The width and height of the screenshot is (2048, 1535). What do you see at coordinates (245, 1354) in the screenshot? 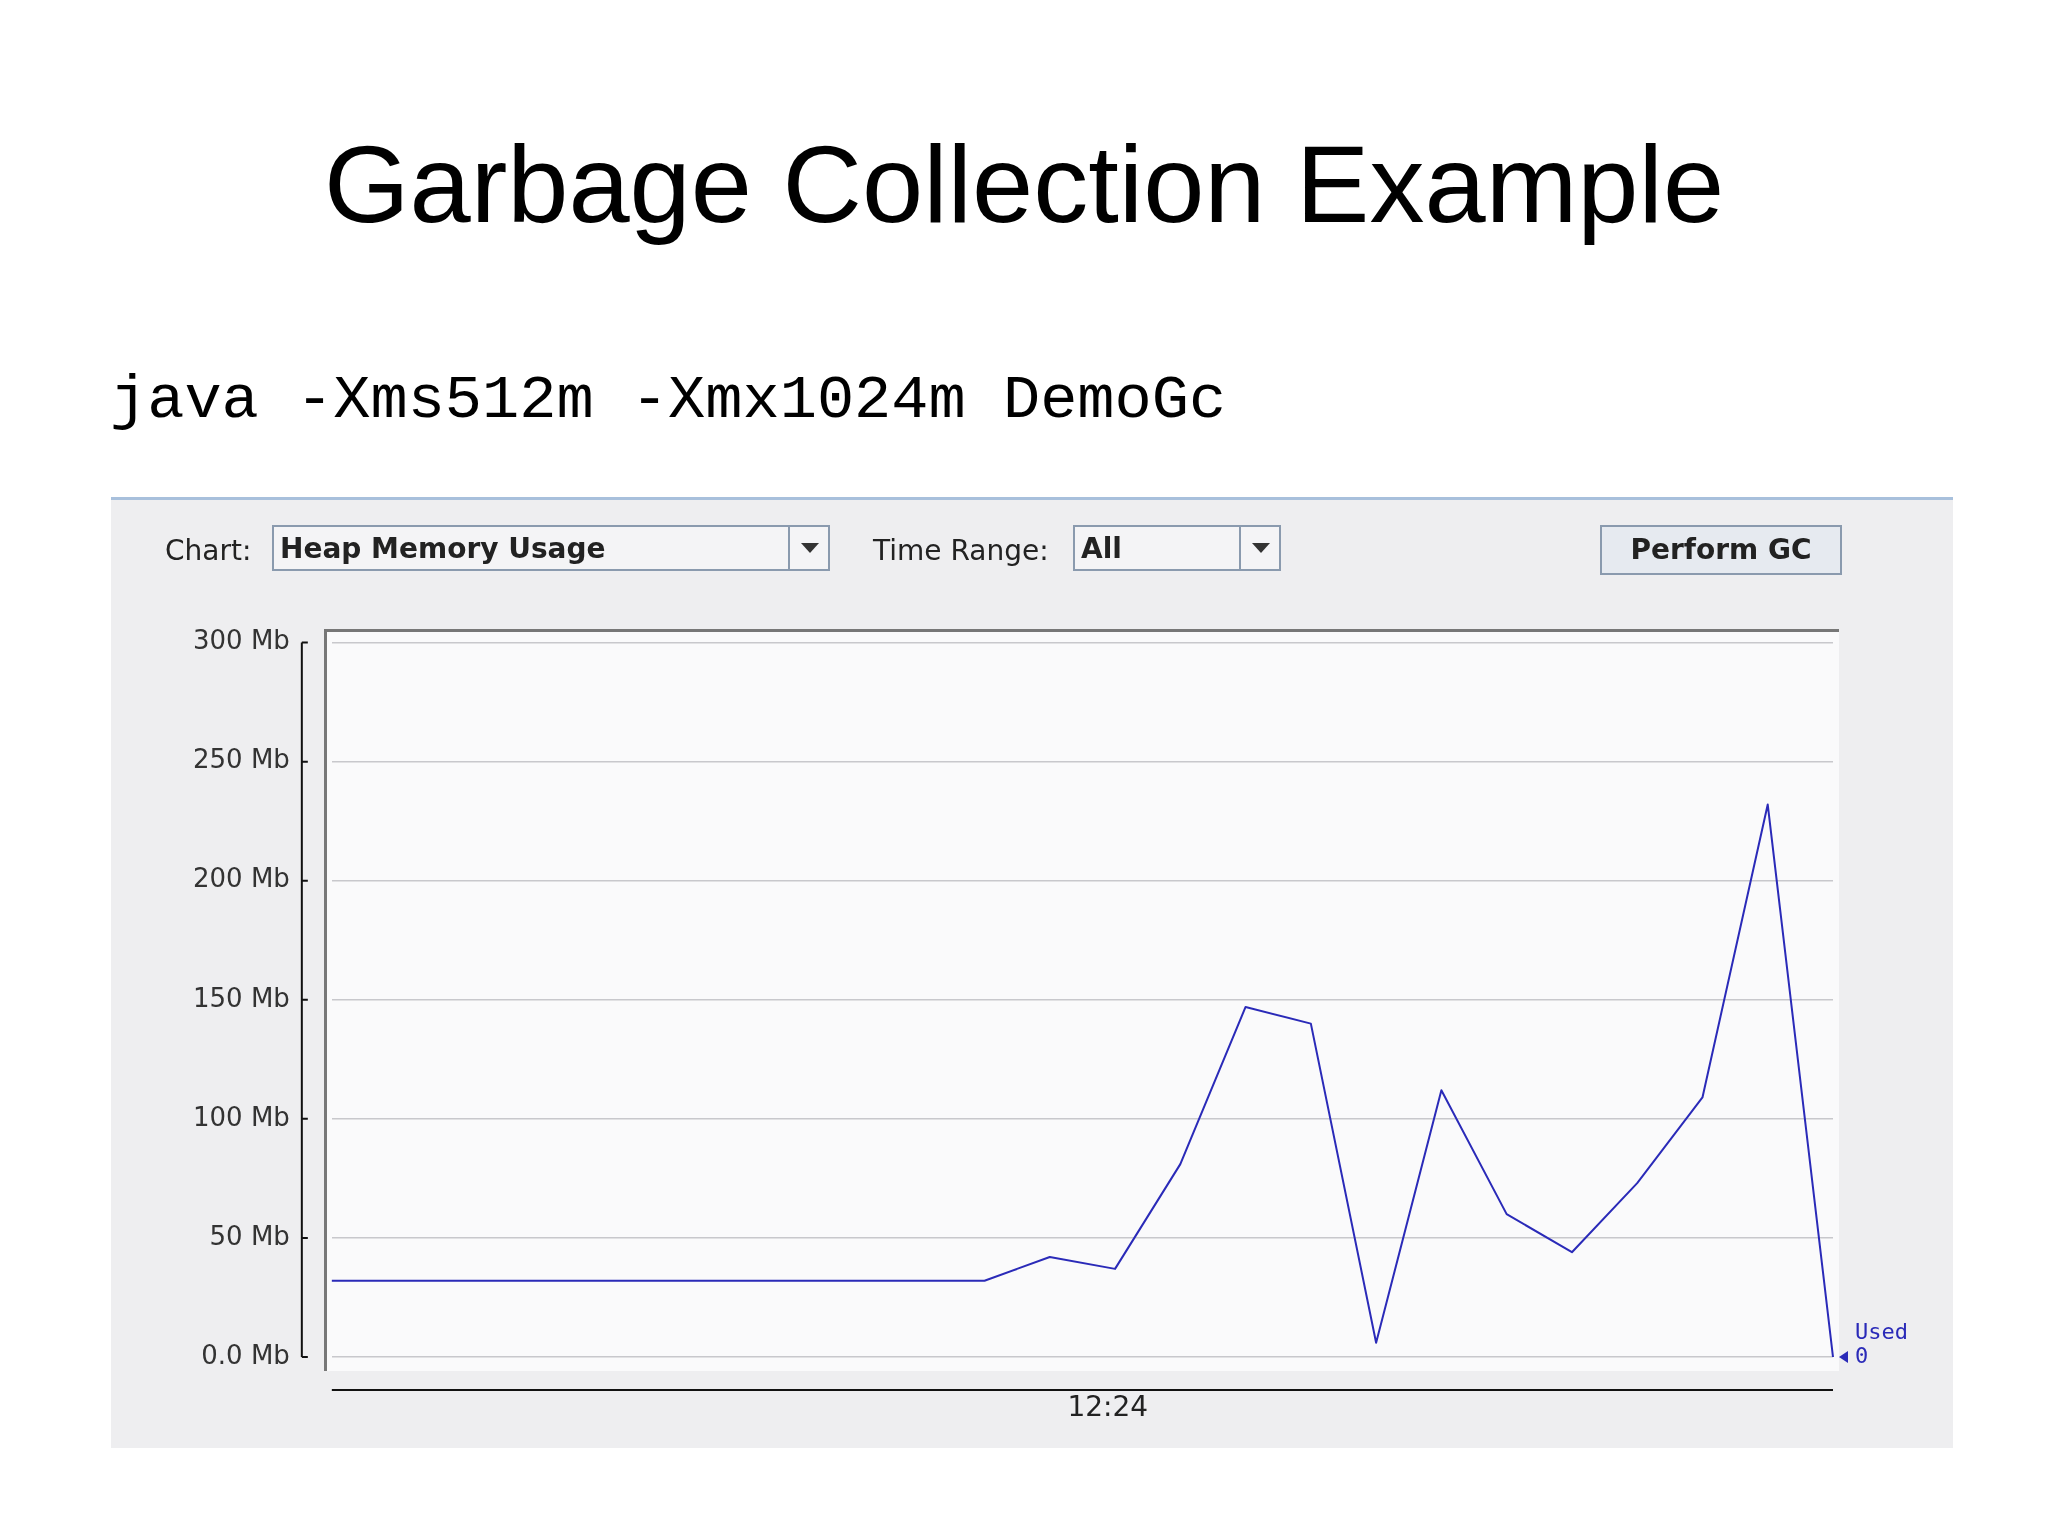
I see `y-tick-label: 0.0 Mb` at bounding box center [245, 1354].